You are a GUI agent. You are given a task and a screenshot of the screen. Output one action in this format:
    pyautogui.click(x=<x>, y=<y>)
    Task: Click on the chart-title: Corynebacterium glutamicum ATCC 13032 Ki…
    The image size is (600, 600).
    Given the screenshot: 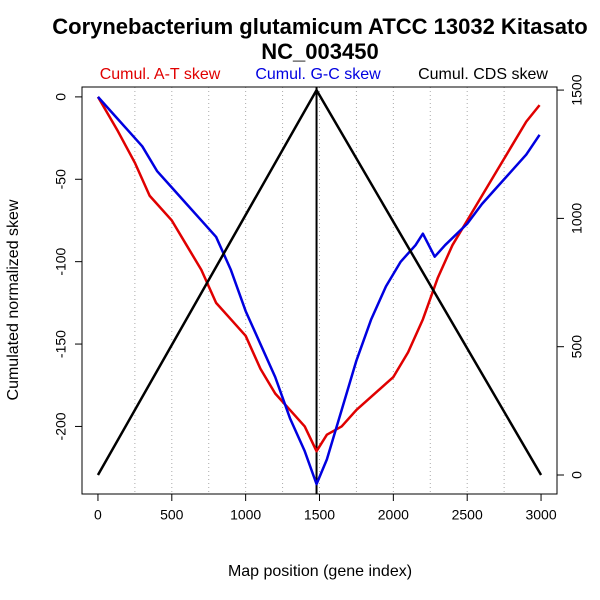 What is the action you would take?
    pyautogui.click(x=319, y=26)
    